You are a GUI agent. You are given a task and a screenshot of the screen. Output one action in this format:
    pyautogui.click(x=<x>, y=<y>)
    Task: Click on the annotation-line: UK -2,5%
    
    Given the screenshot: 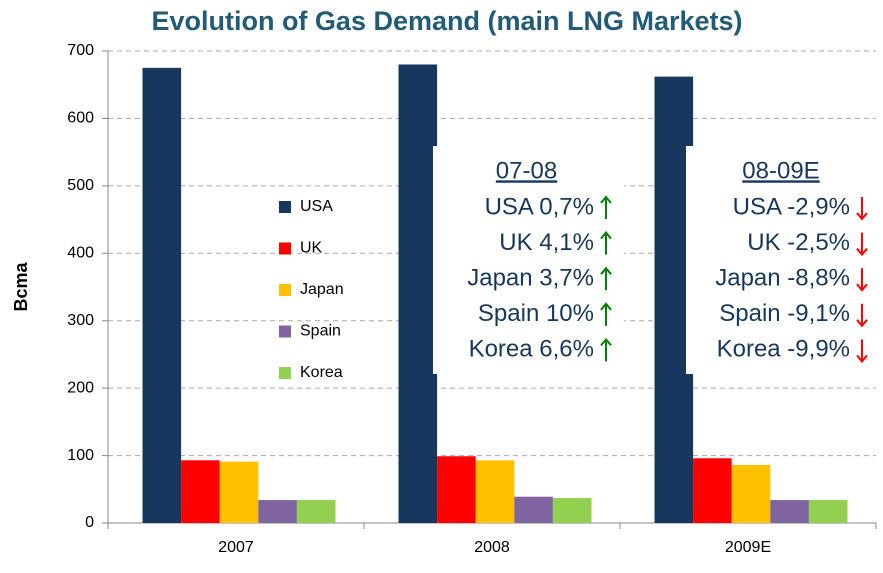 What is the action you would take?
    pyautogui.click(x=798, y=242)
    